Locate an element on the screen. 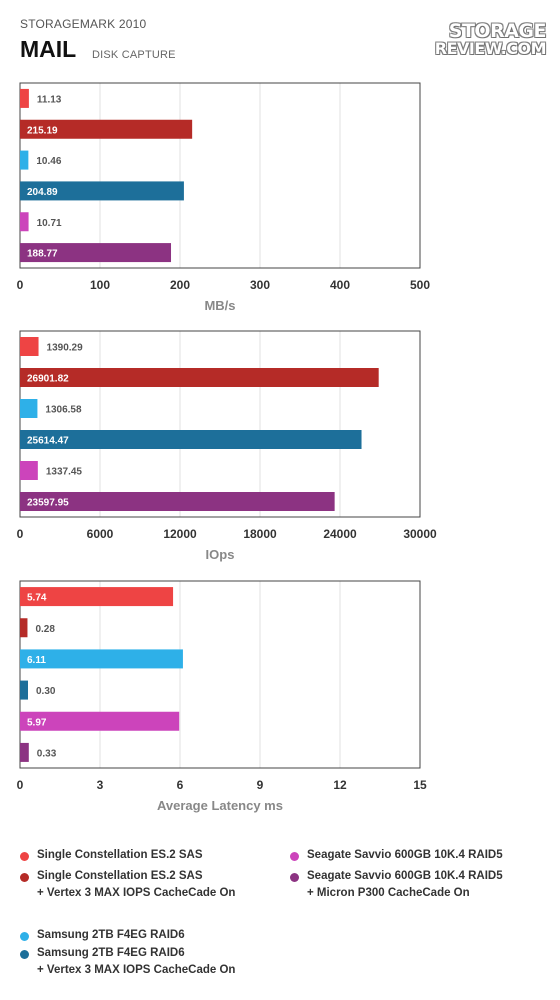 Image resolution: width=560 pixels, height=1000 pixels. bar-value-label: 1390.29 is located at coordinates (65, 348).